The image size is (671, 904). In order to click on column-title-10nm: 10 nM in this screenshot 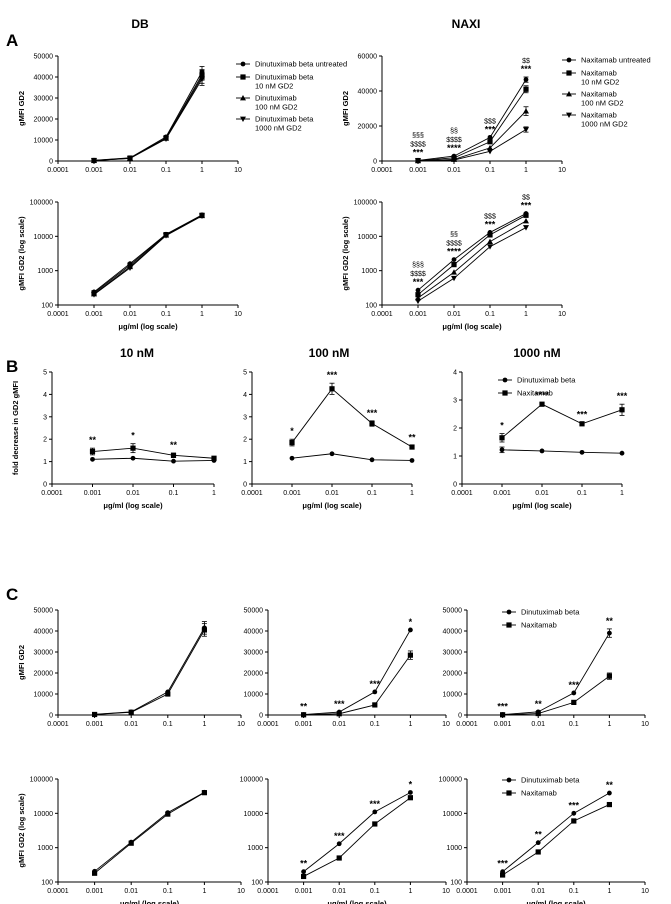, I will do `click(137, 353)`.